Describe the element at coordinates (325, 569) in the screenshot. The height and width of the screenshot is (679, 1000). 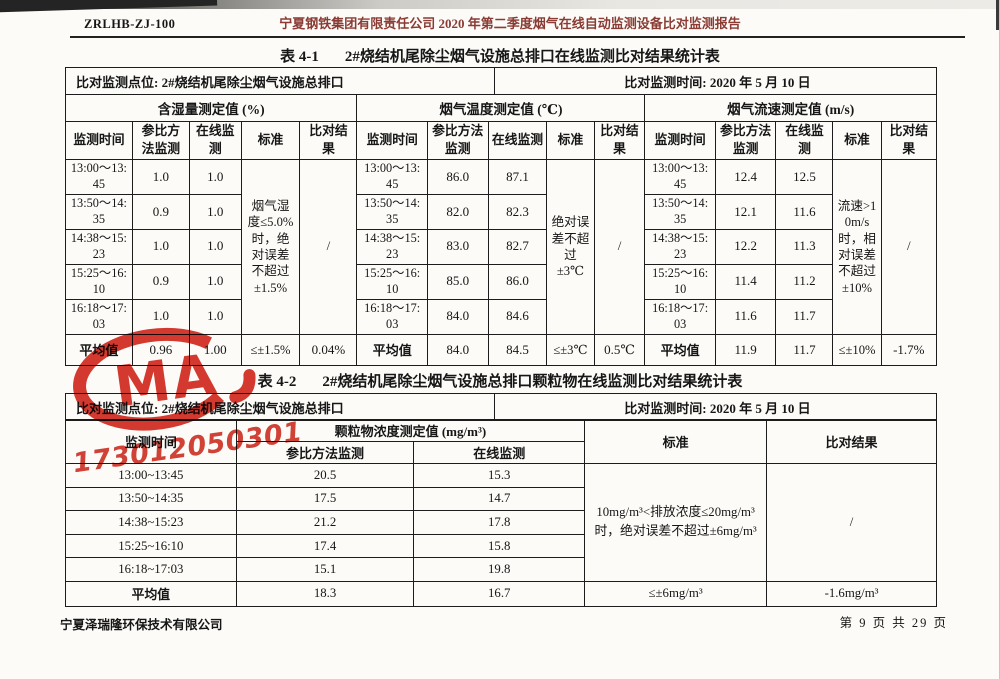
I see `ref-value-cell: 15.1` at that location.